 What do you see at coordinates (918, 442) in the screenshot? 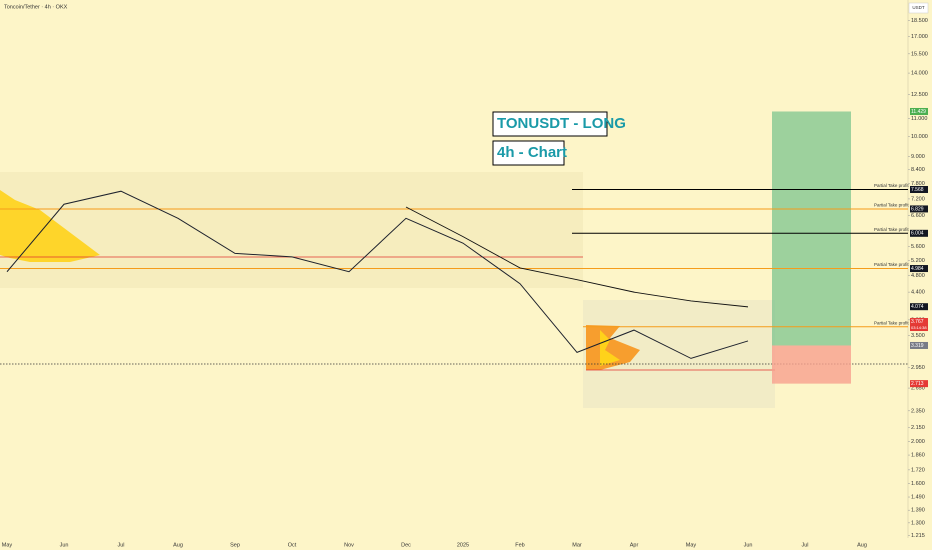
I see `y-tick-label: 2.000` at bounding box center [918, 442].